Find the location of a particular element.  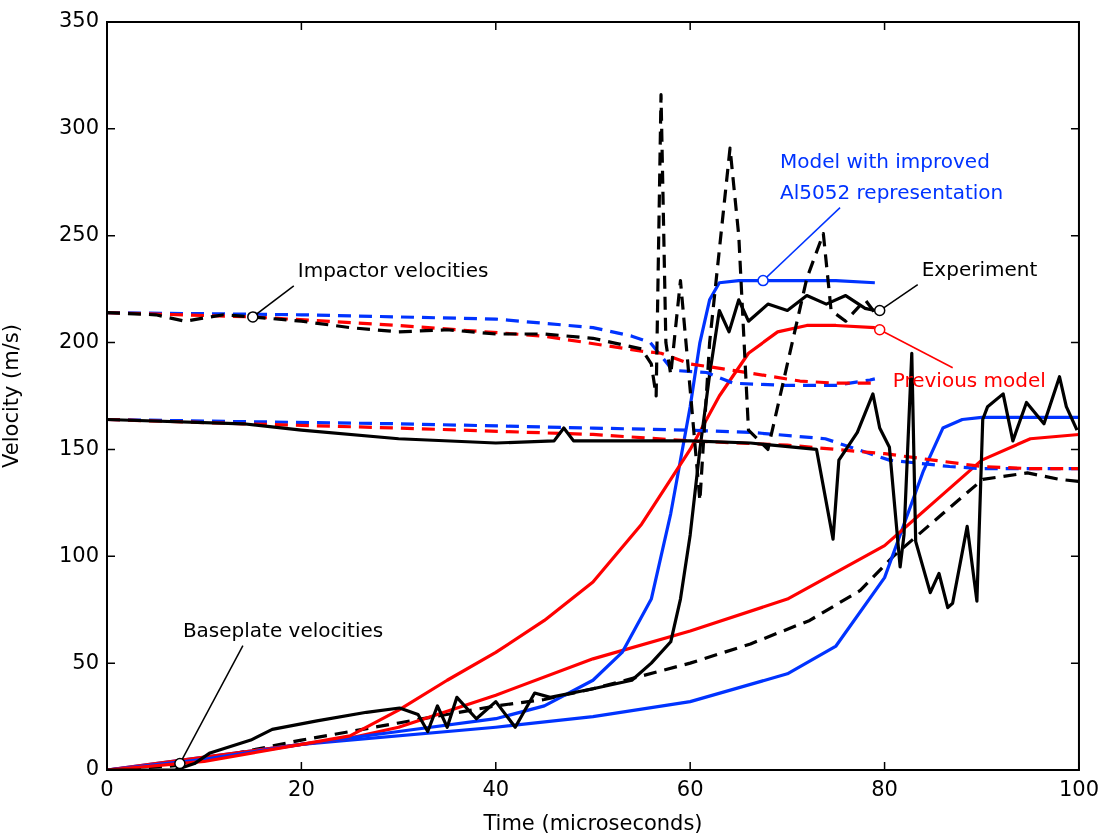

y-tick-label: 150 is located at coordinates (78, 447).